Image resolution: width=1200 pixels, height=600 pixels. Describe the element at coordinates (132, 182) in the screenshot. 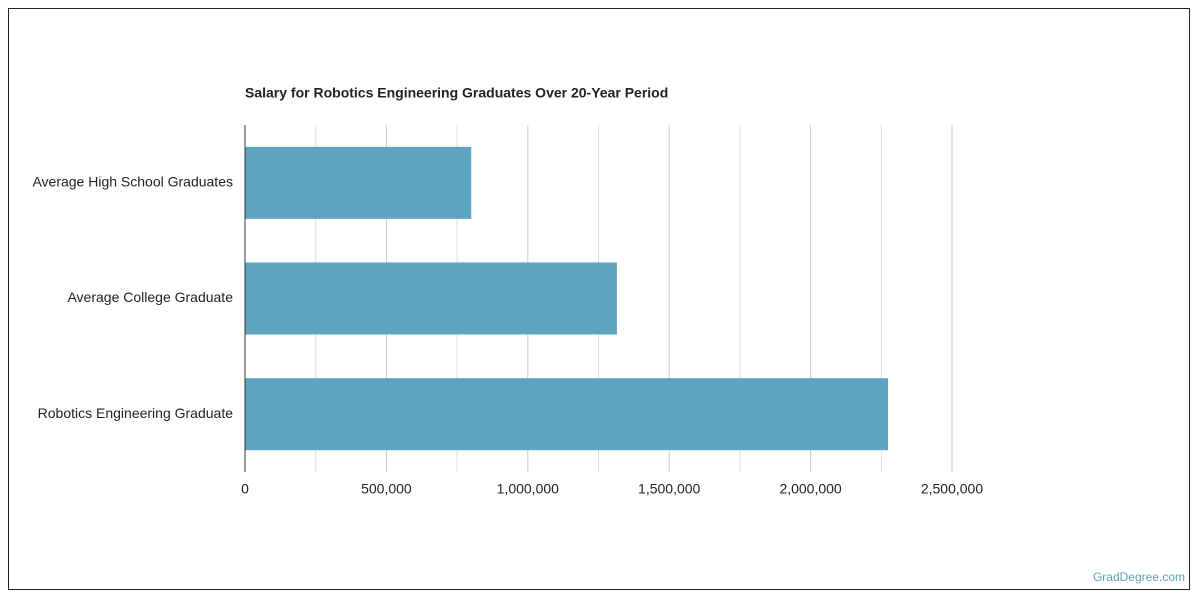

I see `y-tick-label: Average High School Graduates` at that location.